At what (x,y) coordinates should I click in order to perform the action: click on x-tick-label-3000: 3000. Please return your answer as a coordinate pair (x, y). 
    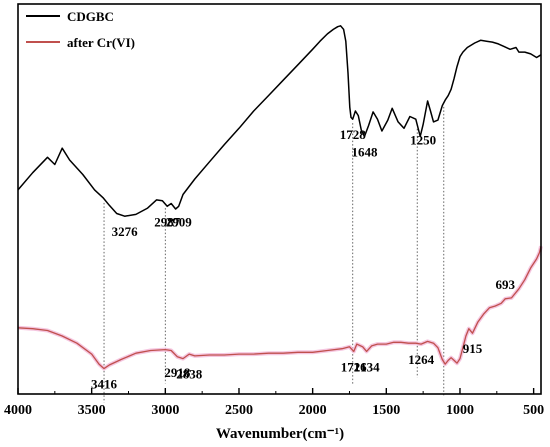
    Looking at the image, I should click on (165, 410).